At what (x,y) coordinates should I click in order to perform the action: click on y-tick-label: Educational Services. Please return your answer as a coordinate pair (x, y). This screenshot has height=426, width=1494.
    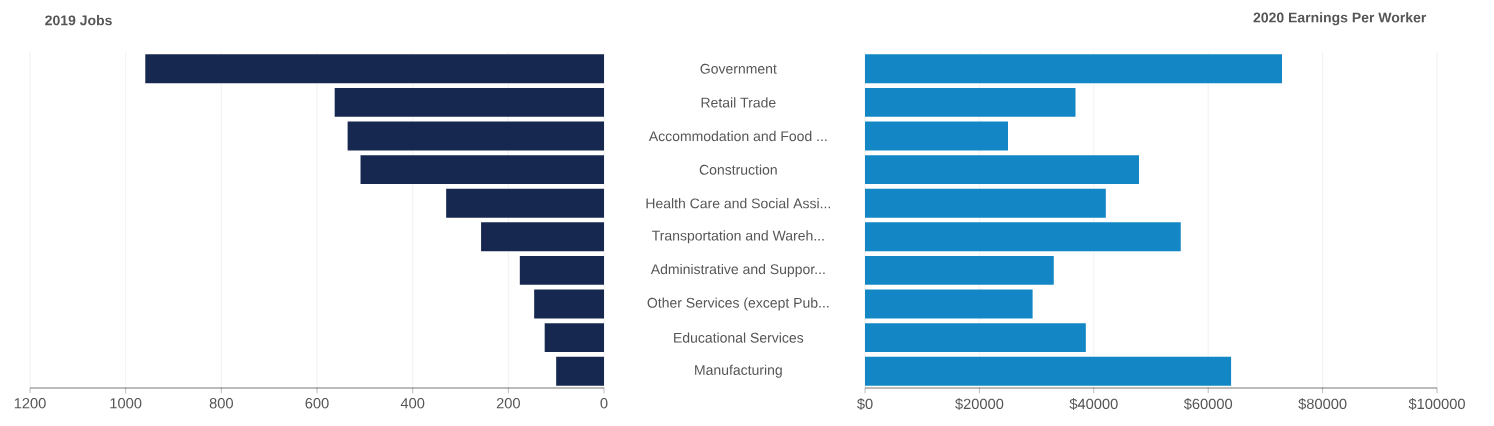
    Looking at the image, I should click on (739, 337).